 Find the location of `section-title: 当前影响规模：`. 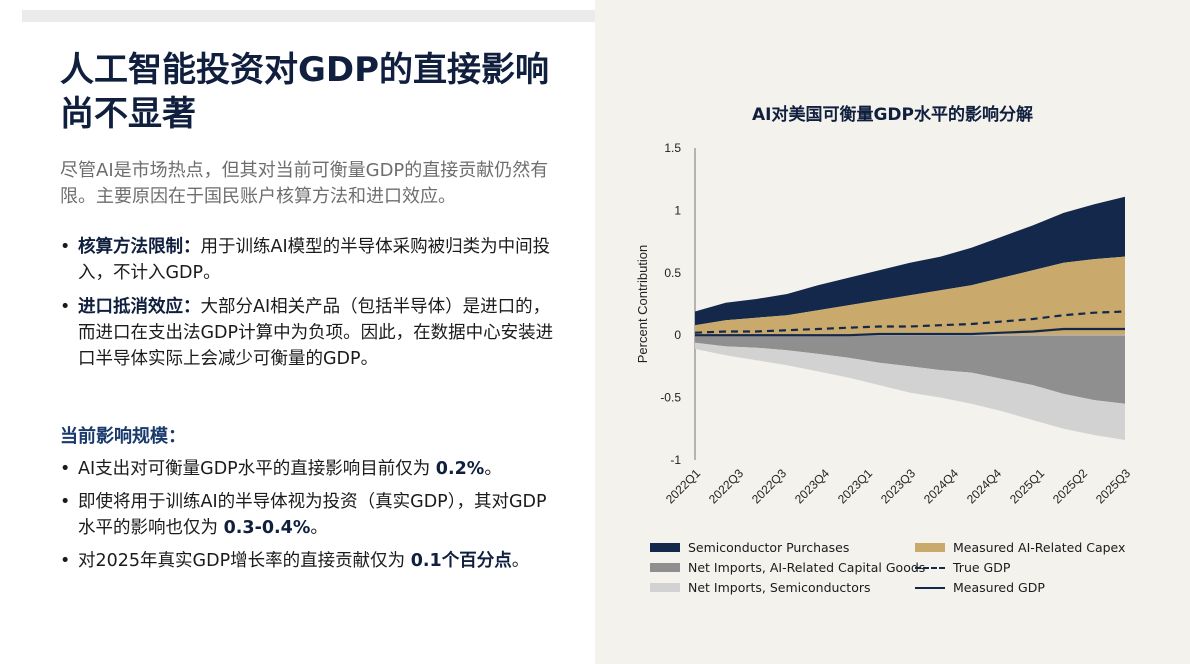

section-title: 当前影响规模： is located at coordinates (123, 436).